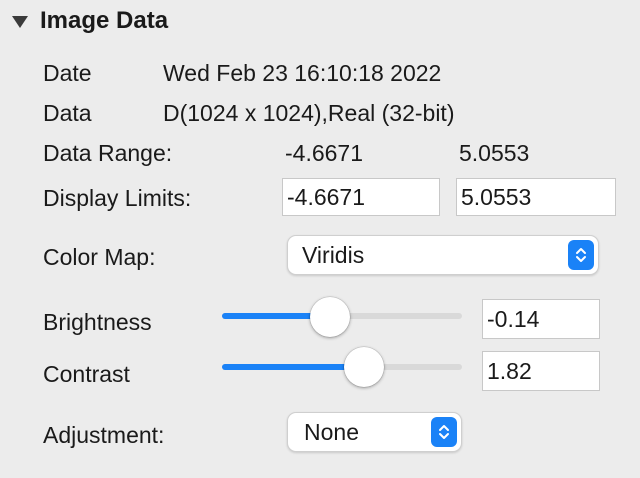 The height and width of the screenshot is (478, 640). I want to click on adjustment-label: Adjustment:, so click(104, 435).